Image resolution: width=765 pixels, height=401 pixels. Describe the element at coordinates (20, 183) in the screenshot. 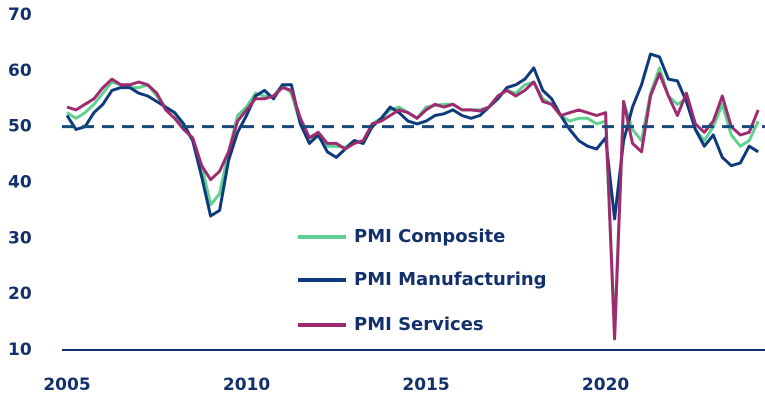

I see `y-tick-label: 40` at that location.